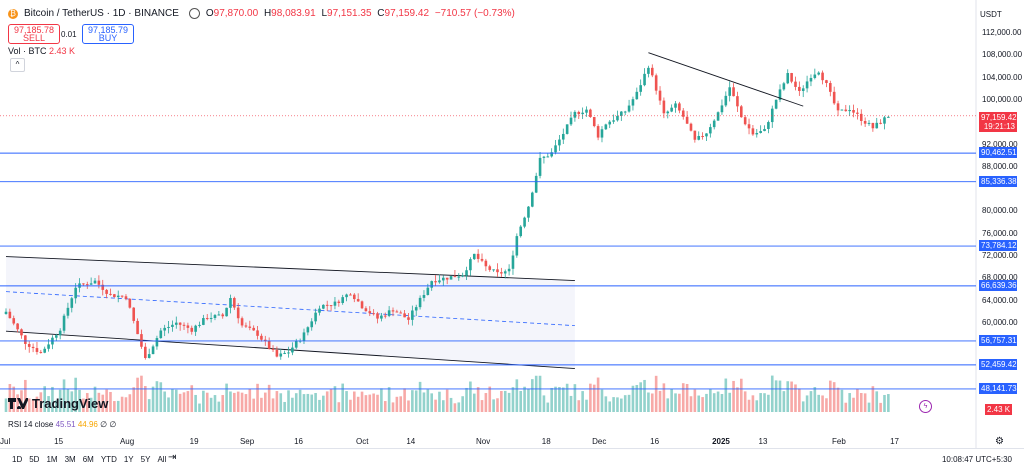  I want to click on currency-label: USDT, so click(991, 14).